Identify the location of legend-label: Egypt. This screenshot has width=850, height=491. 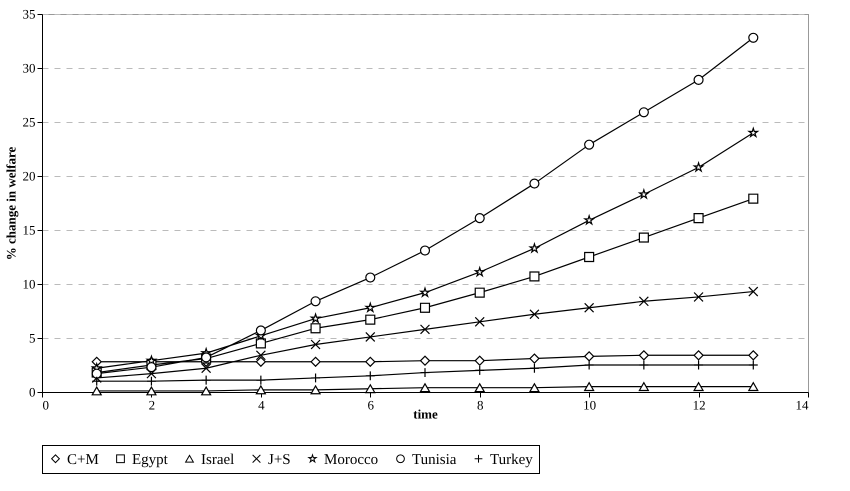
(150, 460).